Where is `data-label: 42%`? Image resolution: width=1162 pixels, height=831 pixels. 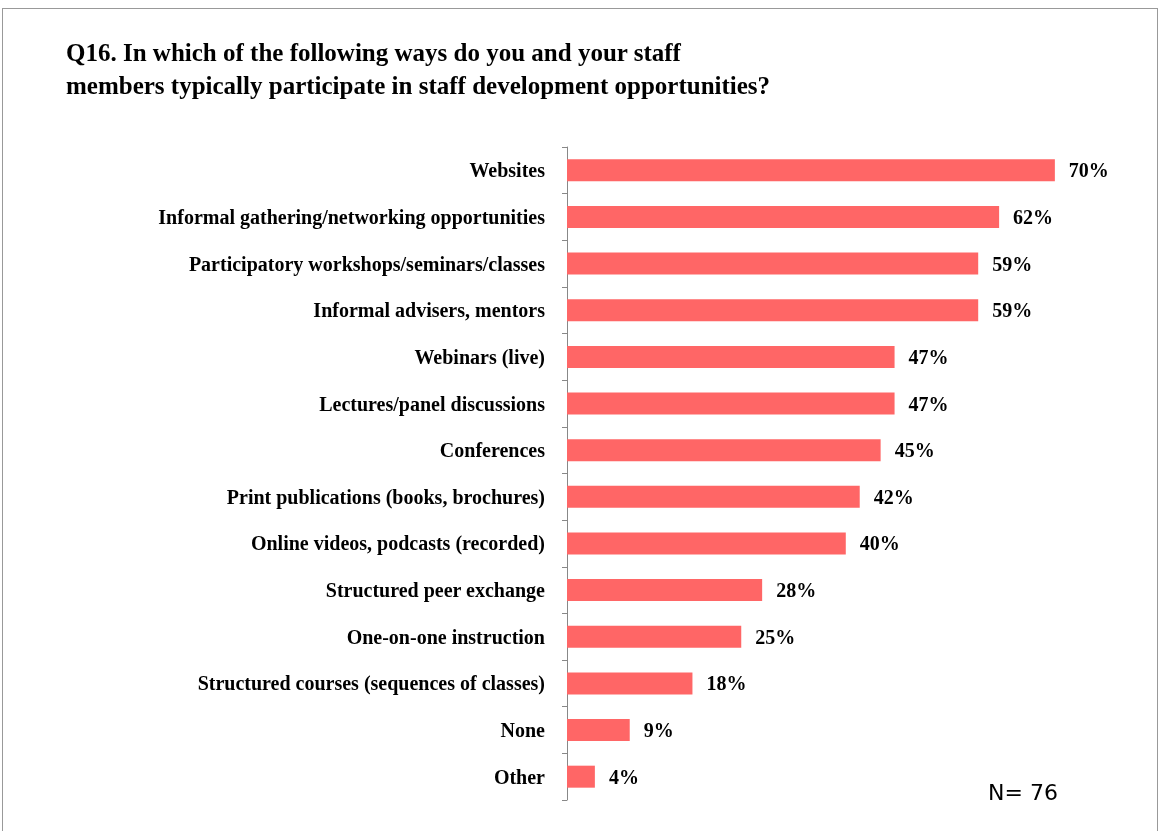
data-label: 42% is located at coordinates (893, 496).